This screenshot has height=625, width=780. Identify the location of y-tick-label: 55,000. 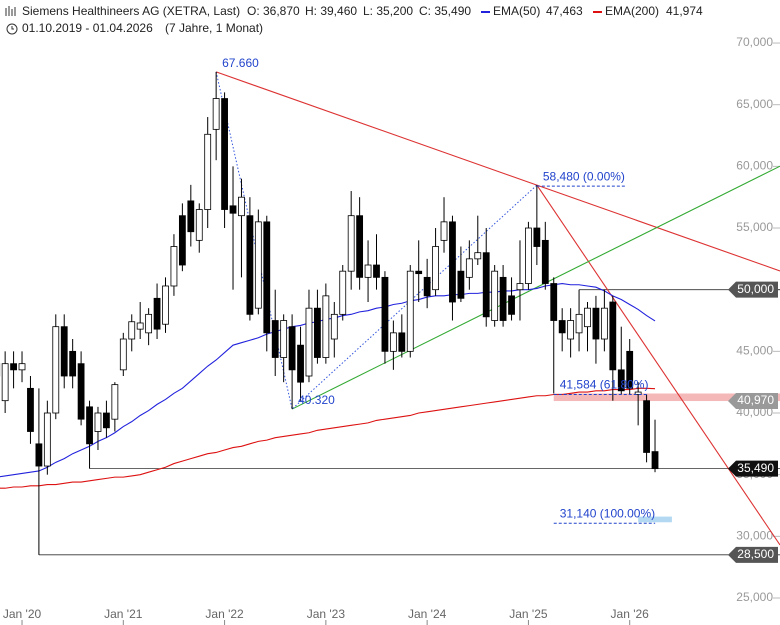
(754, 227).